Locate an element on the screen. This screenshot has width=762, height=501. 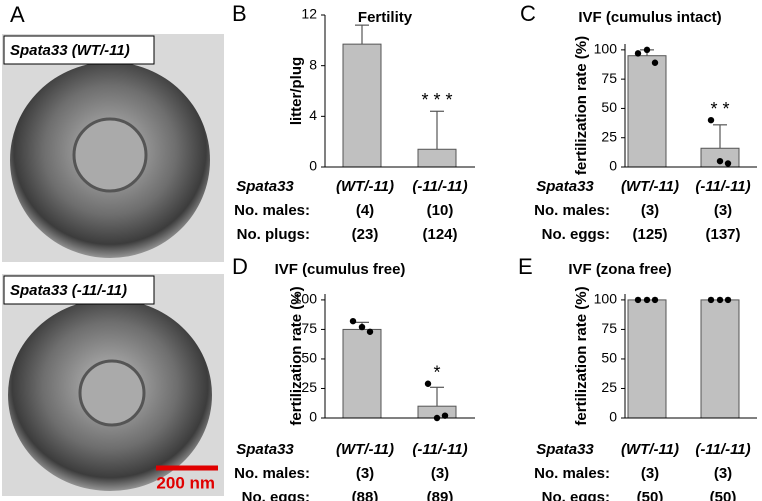
panel-letter: C is located at coordinates (528, 13).